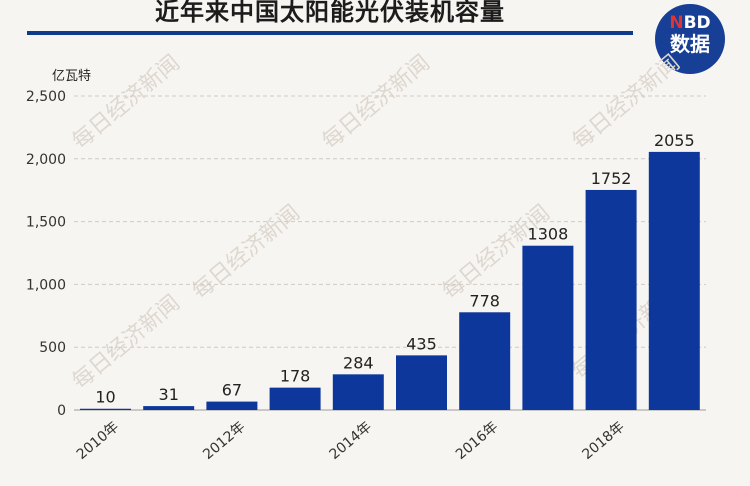 This screenshot has height=486, width=750. Describe the element at coordinates (676, 23) in the screenshot. I see `logo-letter-n: N` at that location.